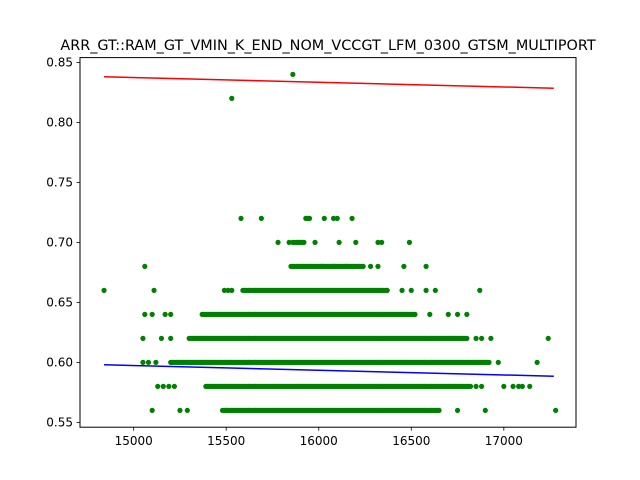 This screenshot has height=480, width=640. What do you see at coordinates (329, 370) in the screenshot?
I see `blue-trend-line` at bounding box center [329, 370].